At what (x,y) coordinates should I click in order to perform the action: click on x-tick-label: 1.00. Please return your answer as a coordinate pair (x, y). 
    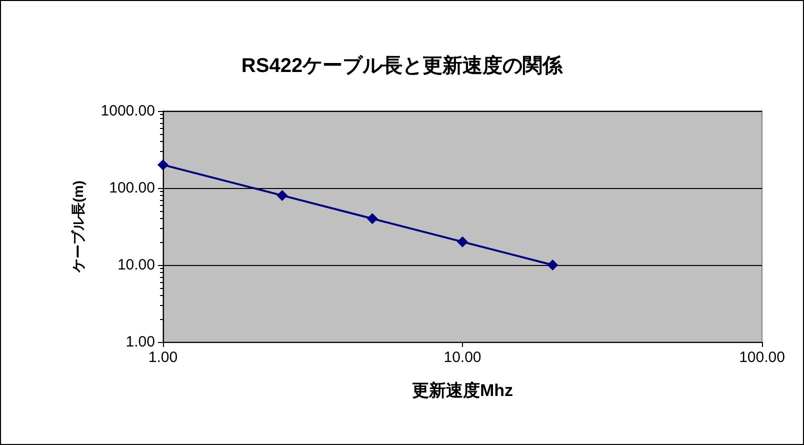
    Looking at the image, I should click on (163, 357).